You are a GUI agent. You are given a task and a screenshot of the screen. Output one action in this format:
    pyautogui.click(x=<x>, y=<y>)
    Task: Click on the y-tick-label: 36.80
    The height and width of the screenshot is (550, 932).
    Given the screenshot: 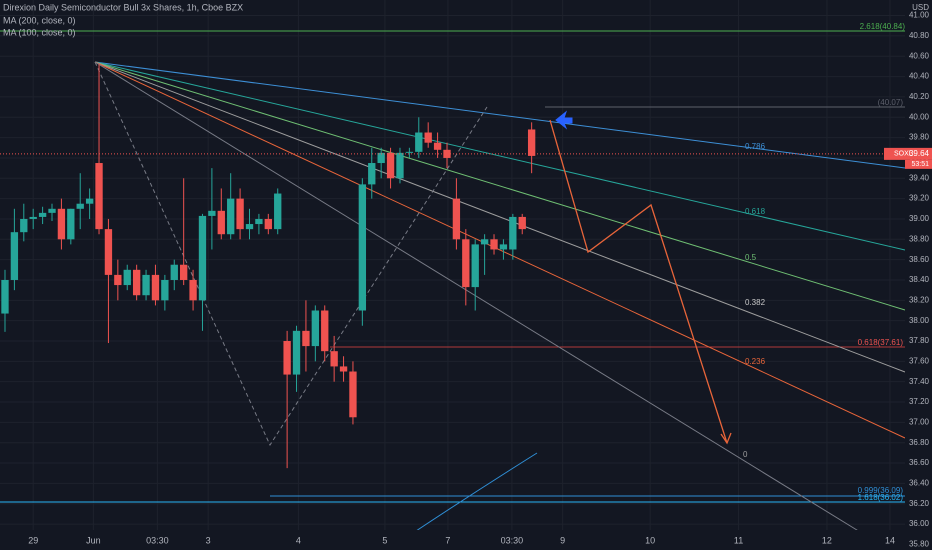 What is the action you would take?
    pyautogui.click(x=919, y=442)
    